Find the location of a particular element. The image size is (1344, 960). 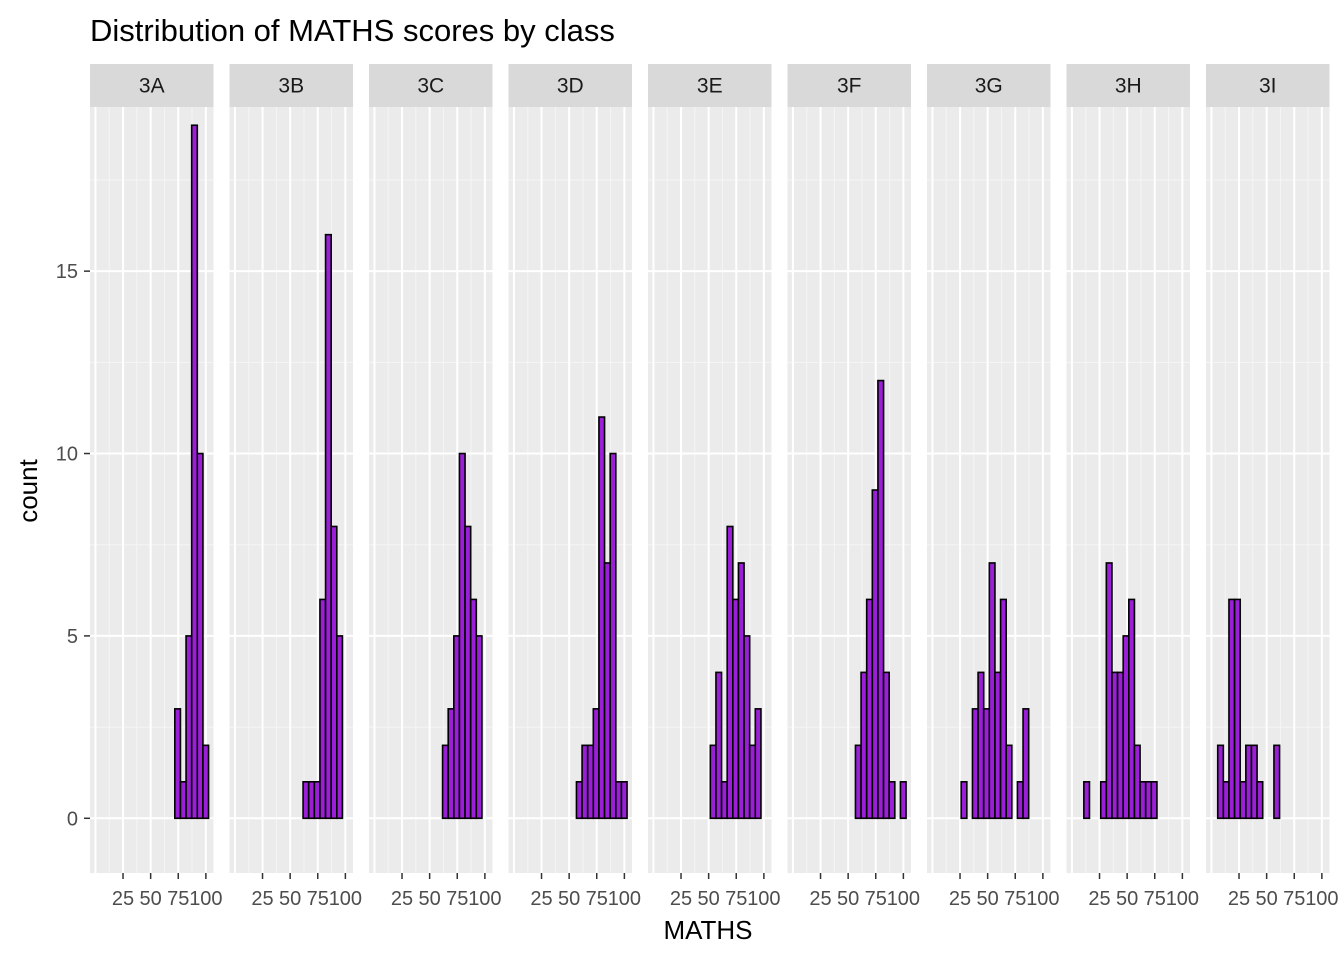

y-tick-label: 15 is located at coordinates (67, 272).